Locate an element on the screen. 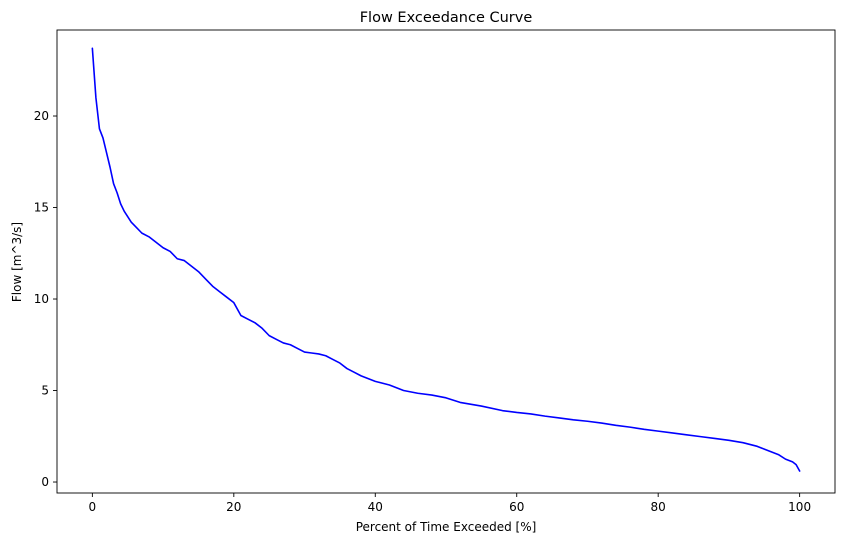 The width and height of the screenshot is (842, 545). y-tick-label: 15 is located at coordinates (41, 208).